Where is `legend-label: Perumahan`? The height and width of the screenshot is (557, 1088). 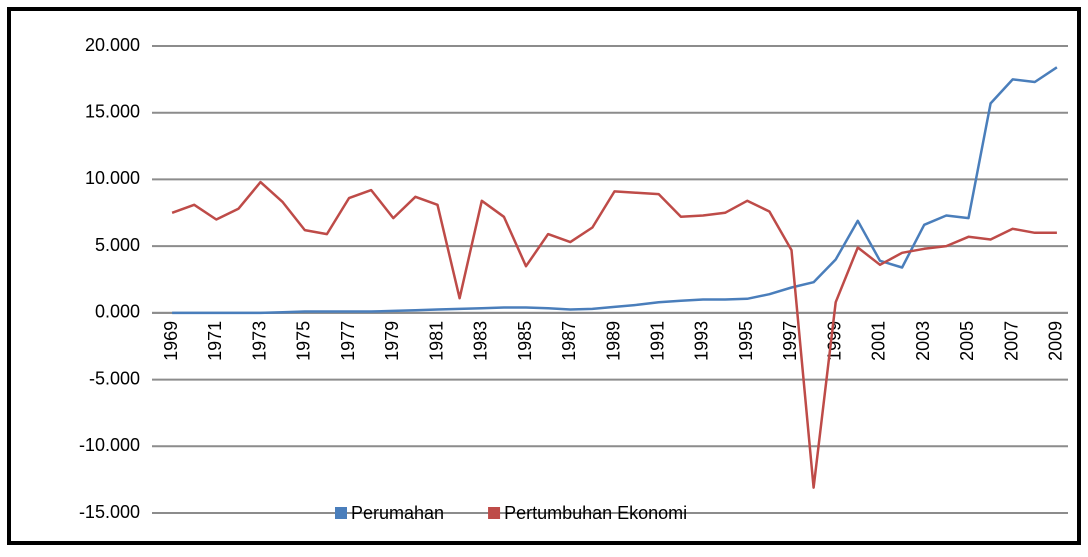 legend-label: Perumahan is located at coordinates (397, 513).